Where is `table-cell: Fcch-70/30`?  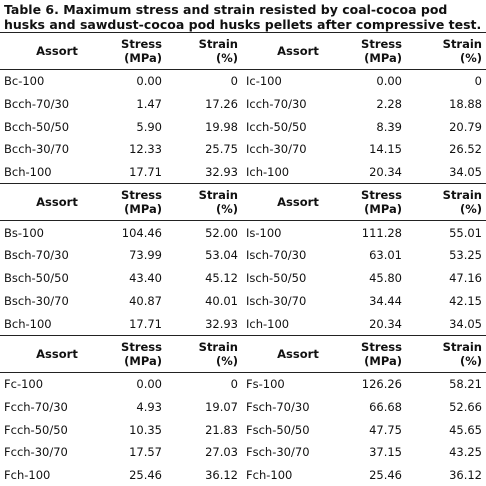 table-cell: Fcch-70/30 is located at coordinates (36, 406).